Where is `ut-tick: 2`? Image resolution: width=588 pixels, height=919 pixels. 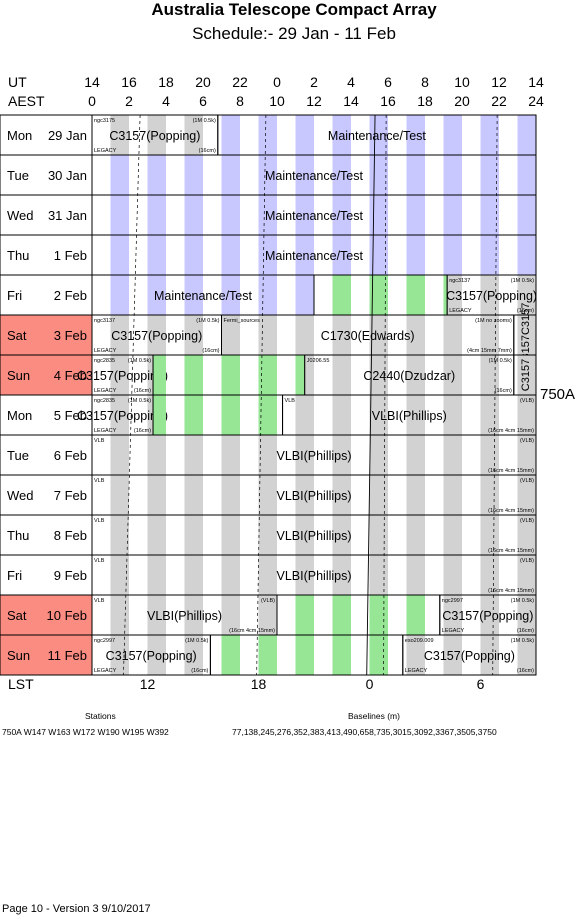 ut-tick: 2 is located at coordinates (314, 82).